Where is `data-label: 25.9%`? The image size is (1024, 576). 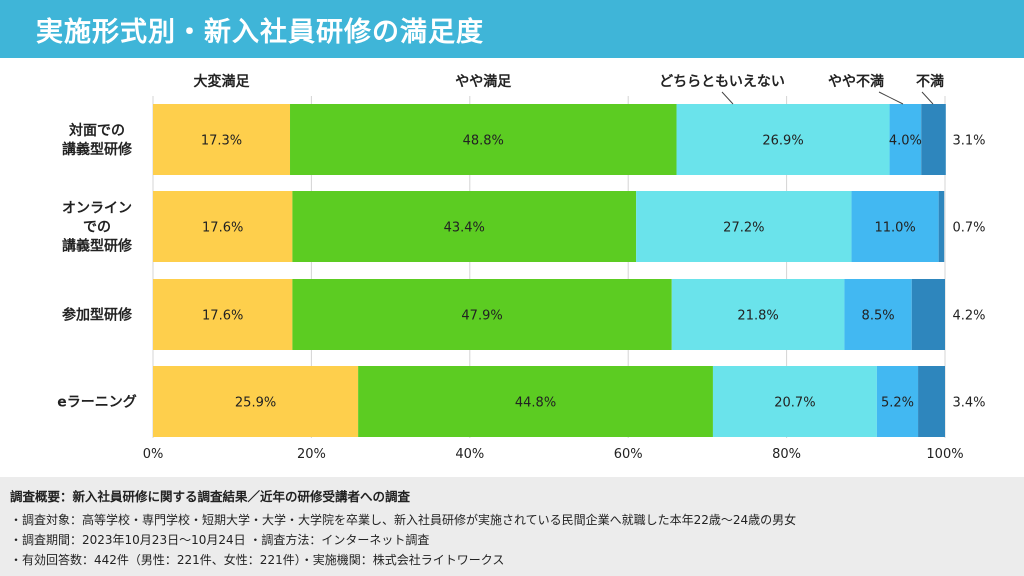
data-label: 25.9% is located at coordinates (255, 403).